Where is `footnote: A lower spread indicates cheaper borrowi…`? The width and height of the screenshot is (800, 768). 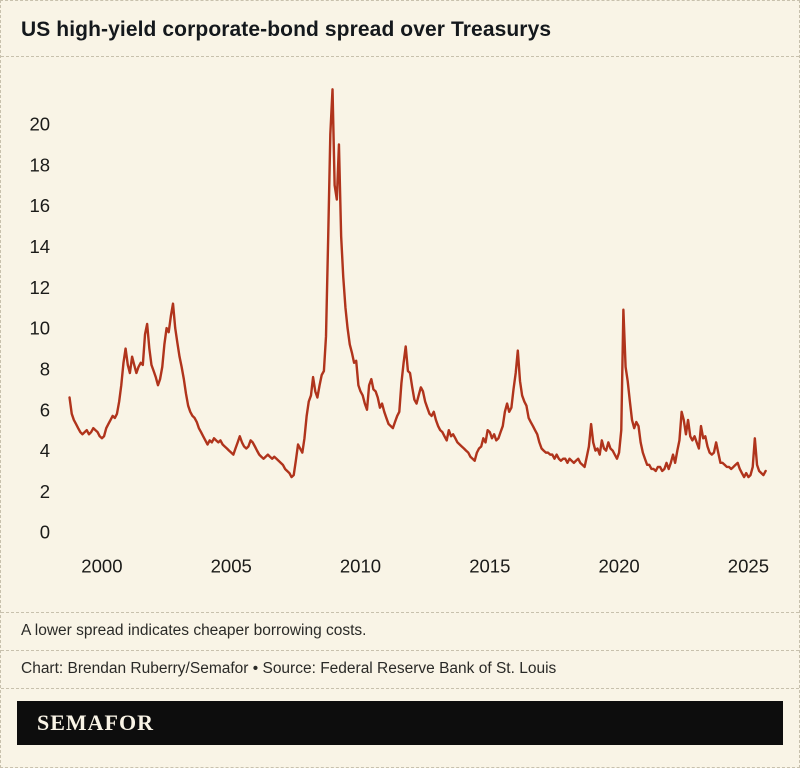 footnote: A lower spread indicates cheaper borrowi… is located at coordinates (194, 631).